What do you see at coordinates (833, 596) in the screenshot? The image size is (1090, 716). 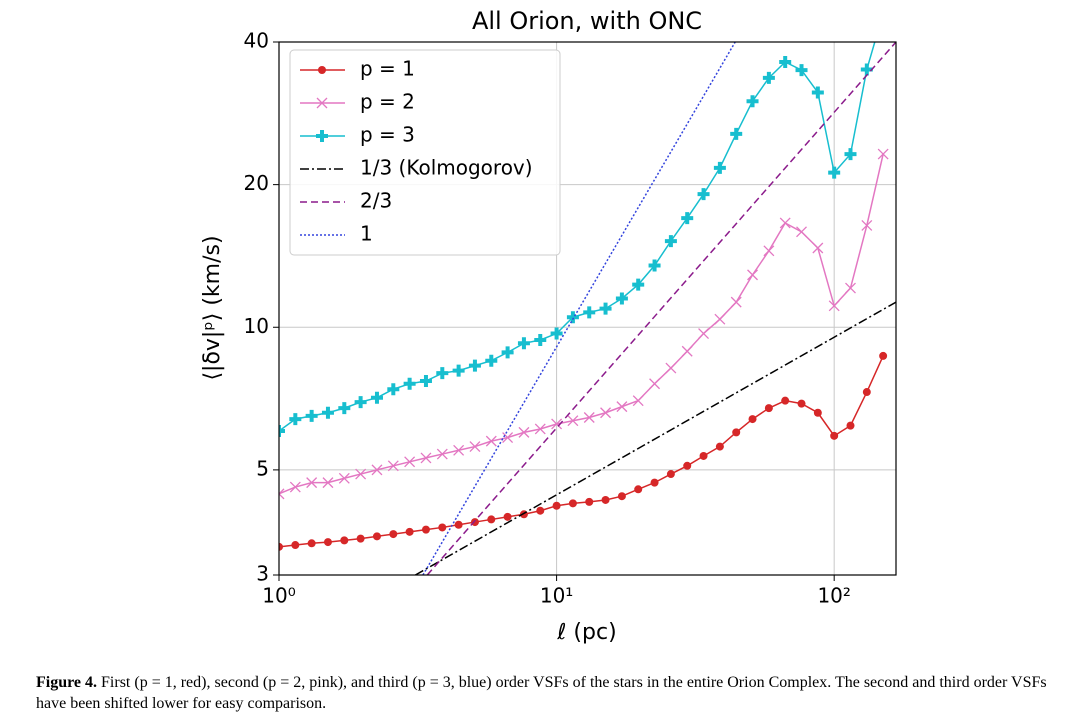 I see `x-tick-label: 10²` at bounding box center [833, 596].